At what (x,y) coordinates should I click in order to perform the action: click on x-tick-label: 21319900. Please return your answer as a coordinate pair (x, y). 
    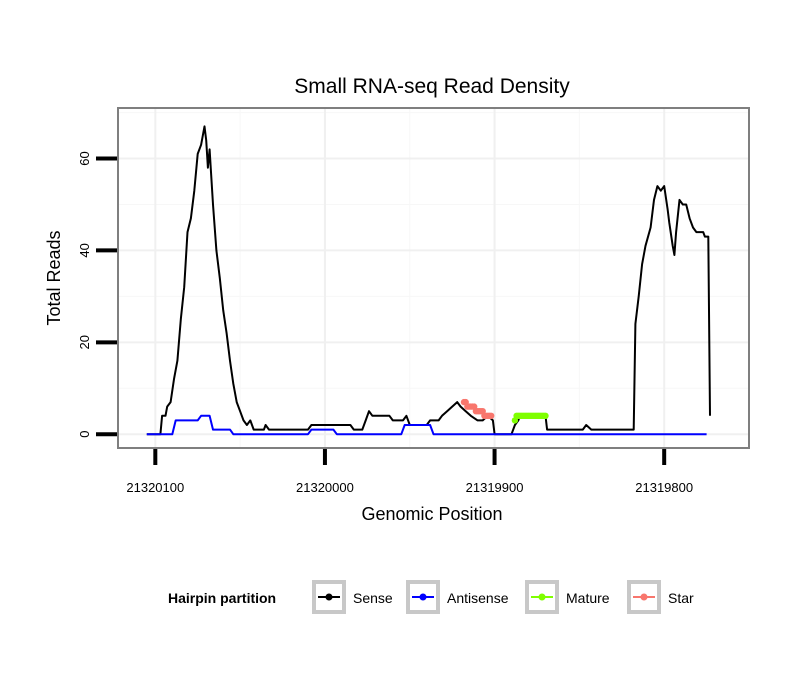
    Looking at the image, I should click on (495, 487).